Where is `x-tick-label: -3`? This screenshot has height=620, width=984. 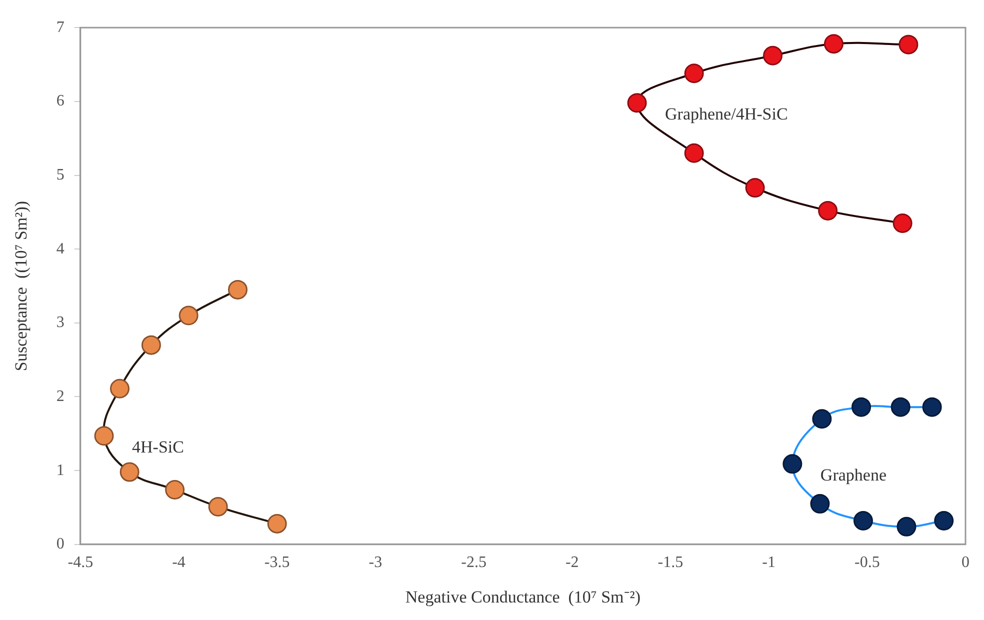
x-tick-label: -3 is located at coordinates (375, 563).